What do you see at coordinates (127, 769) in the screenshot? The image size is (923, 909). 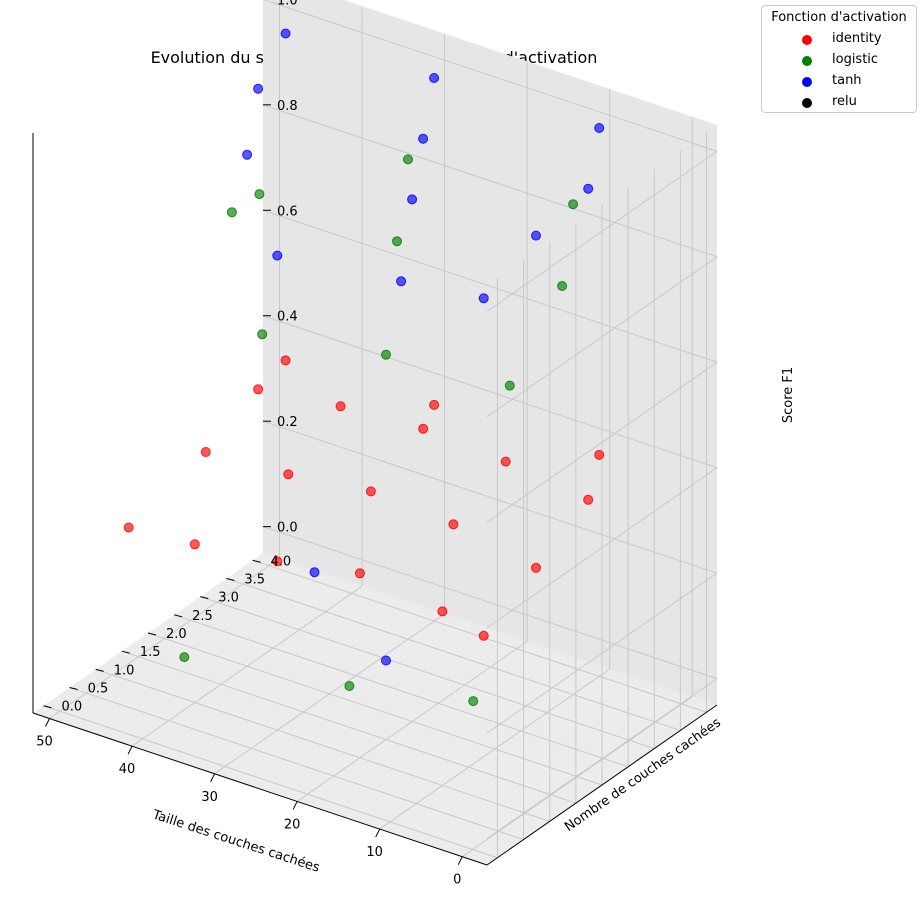 I see `x-tick-label: 40` at bounding box center [127, 769].